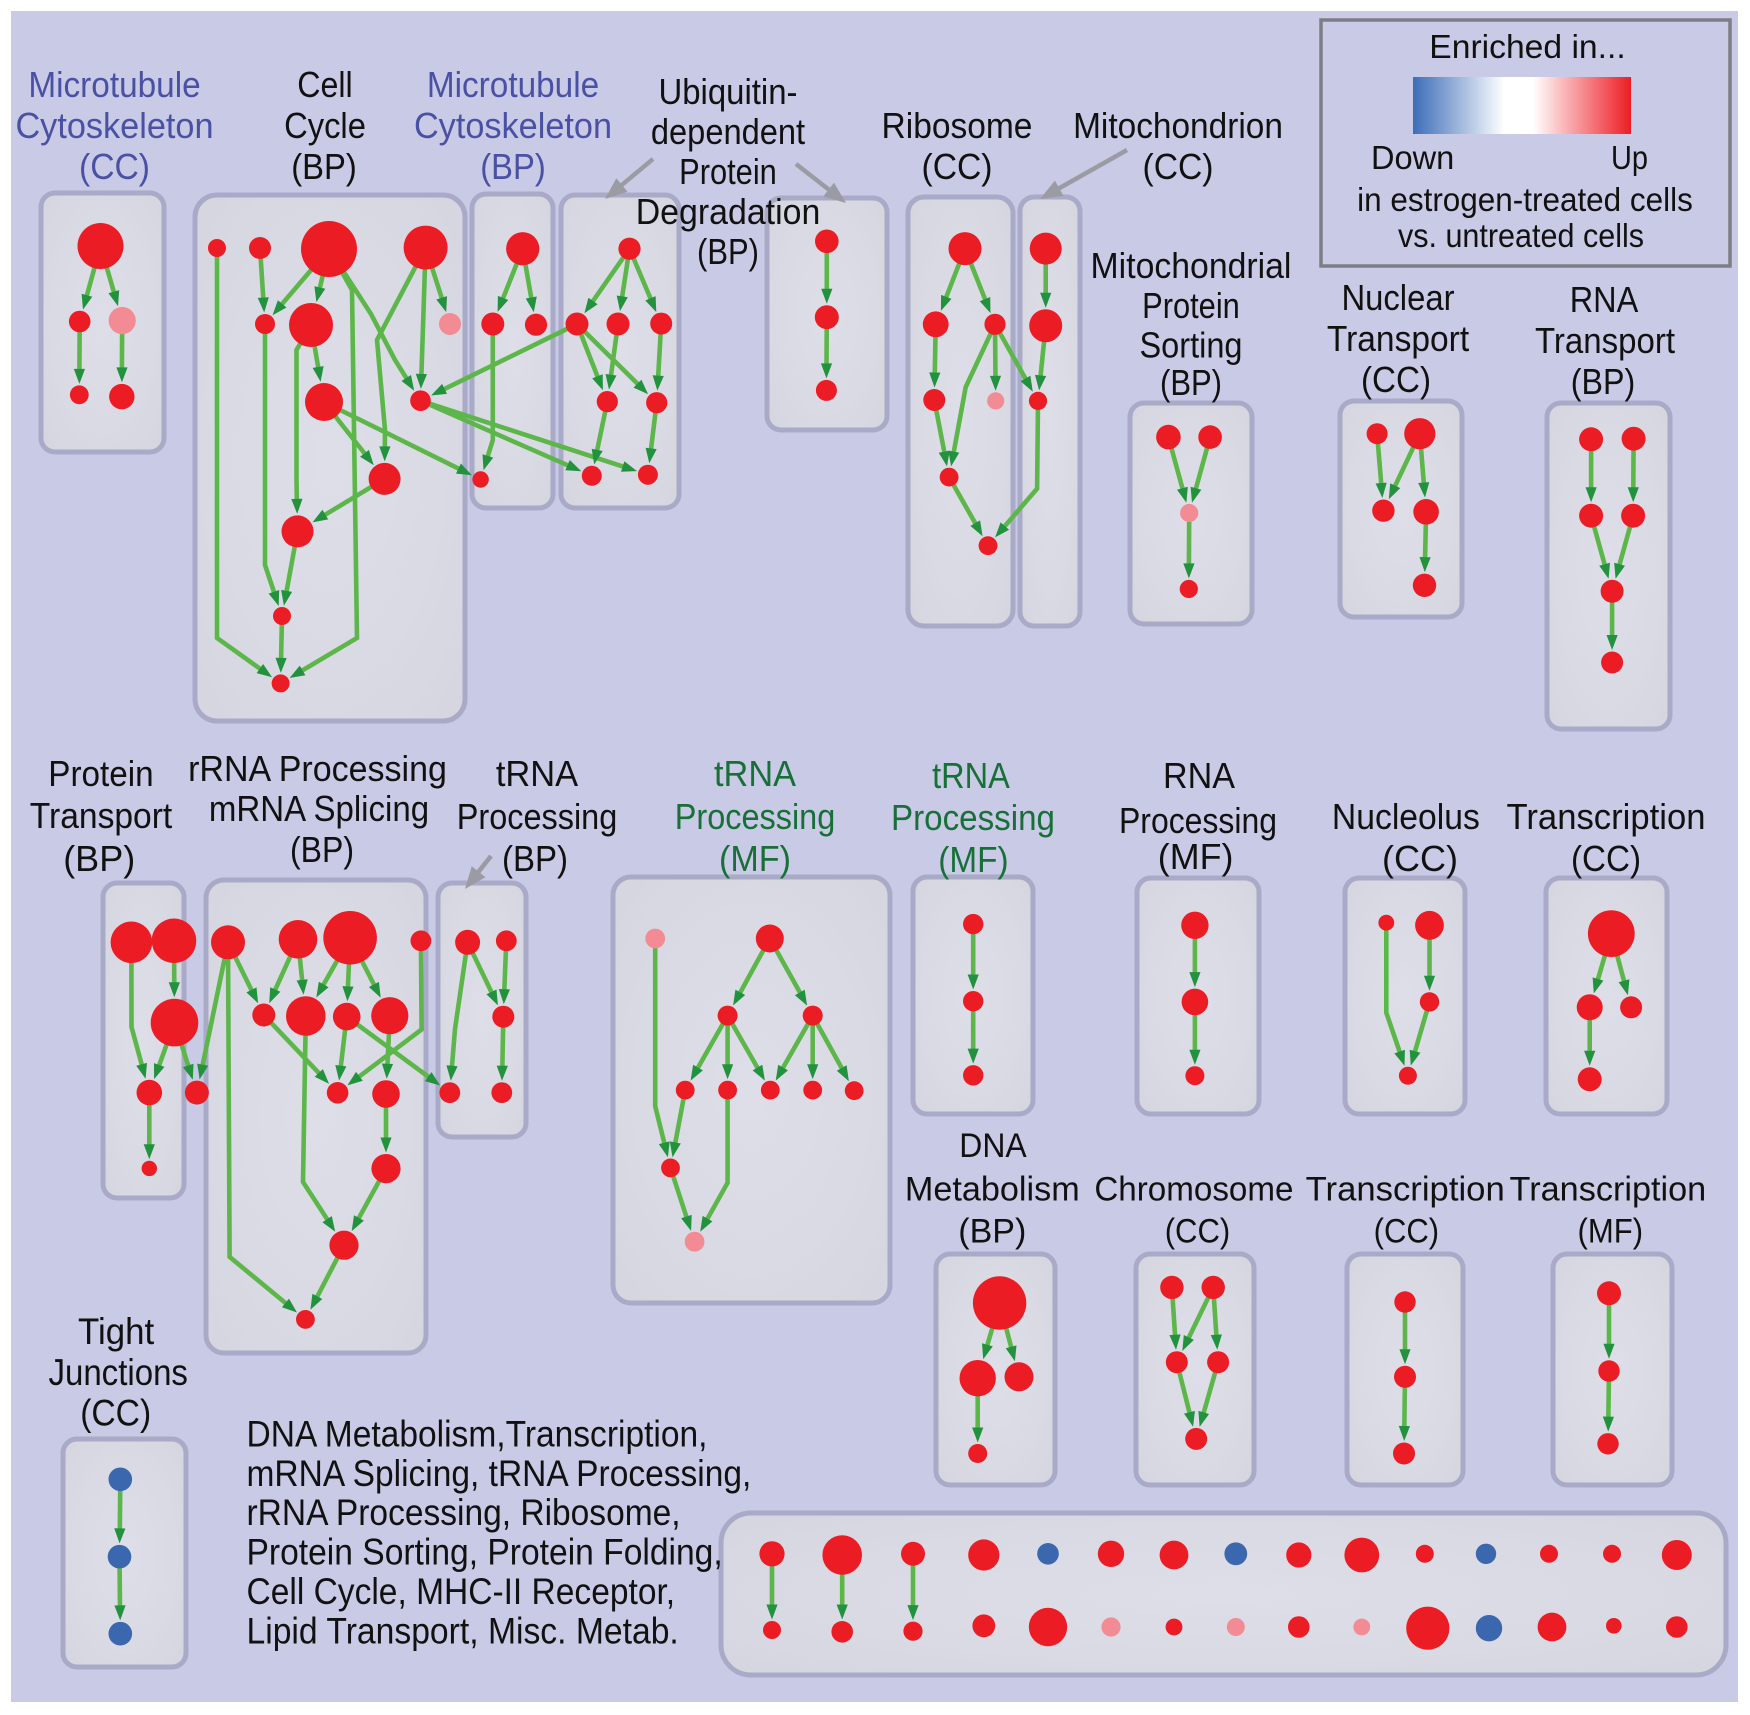 This screenshot has height=1715, width=1750. Describe the element at coordinates (485, 1552) in the screenshot. I see `svg-text:Protein Sorting, Protein Foldi: Protein Sorting, Protein Folding,` at that location.